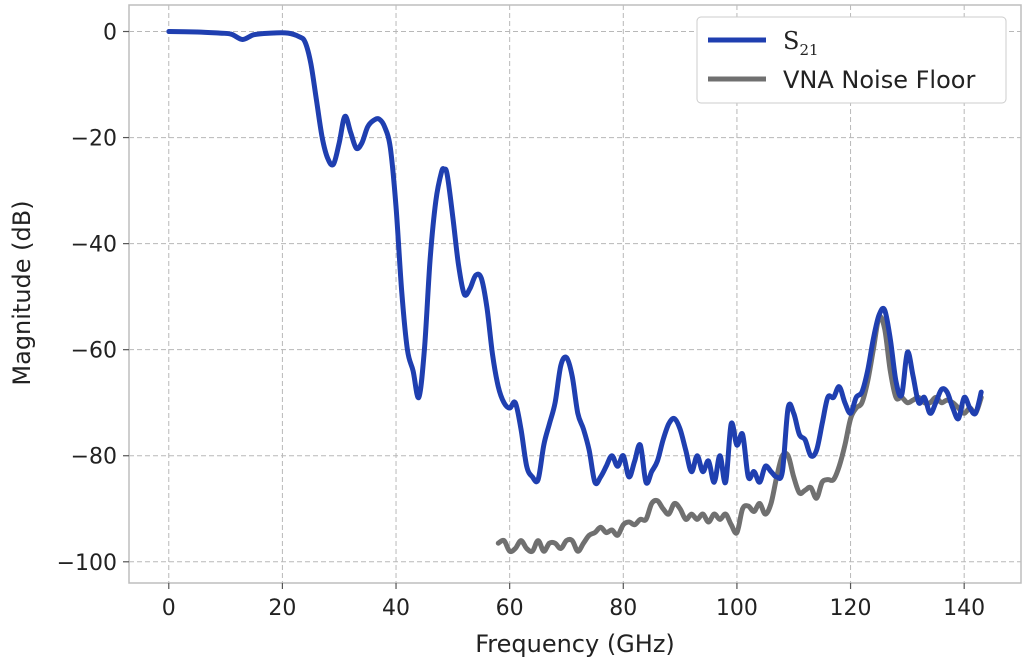 The image size is (1034, 670). I want to click on y-axis-ticks: 0 −20 −40 −60 −80 −100, so click(93, 298).